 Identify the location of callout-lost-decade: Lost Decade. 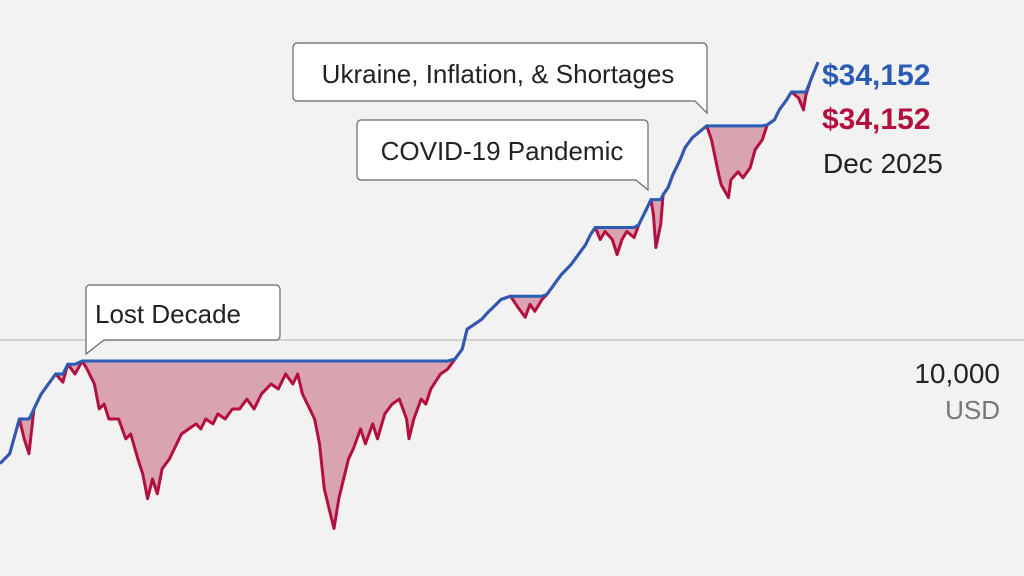
(183, 320).